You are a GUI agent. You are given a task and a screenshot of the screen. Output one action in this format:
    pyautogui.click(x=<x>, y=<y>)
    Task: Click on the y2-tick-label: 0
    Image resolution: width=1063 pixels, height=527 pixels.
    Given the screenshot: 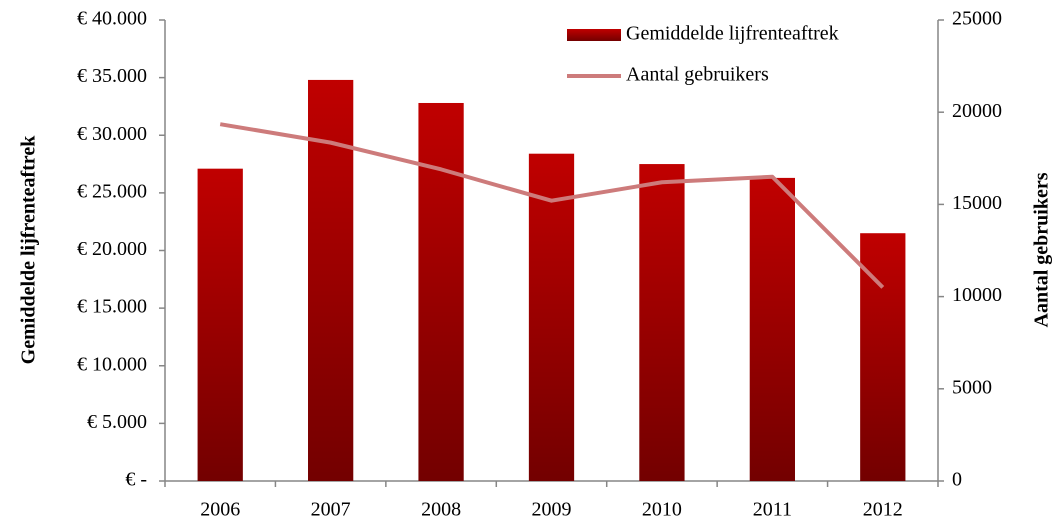 What is the action you would take?
    pyautogui.click(x=957, y=480)
    